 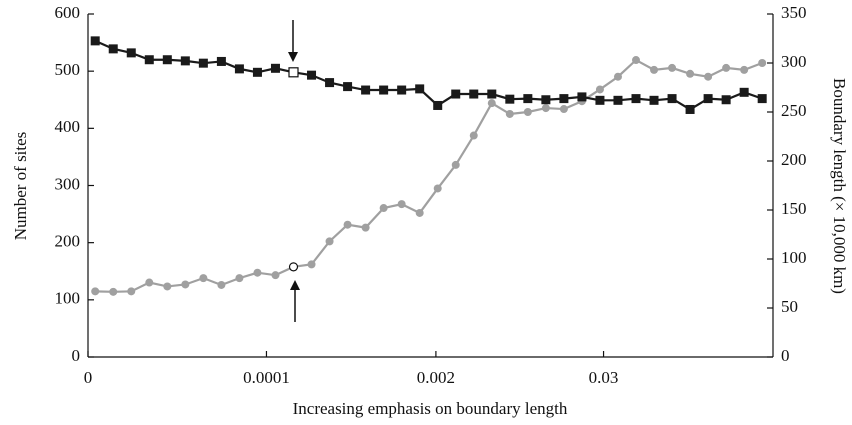 I want to click on y-tick-label: 300, so click(x=68, y=183).